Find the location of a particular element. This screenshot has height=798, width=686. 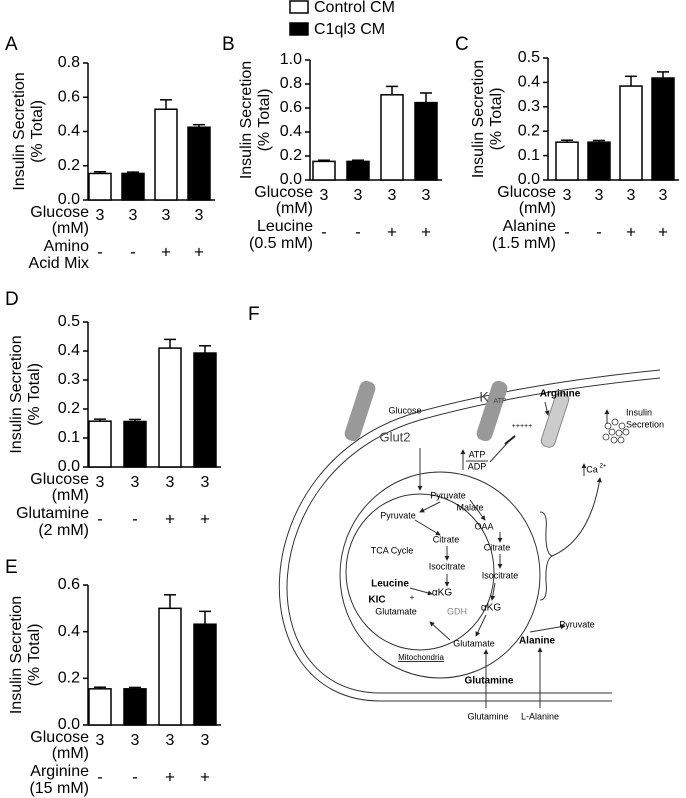

y-axis-label: Insulin Secretion is located at coordinates (478, 119).